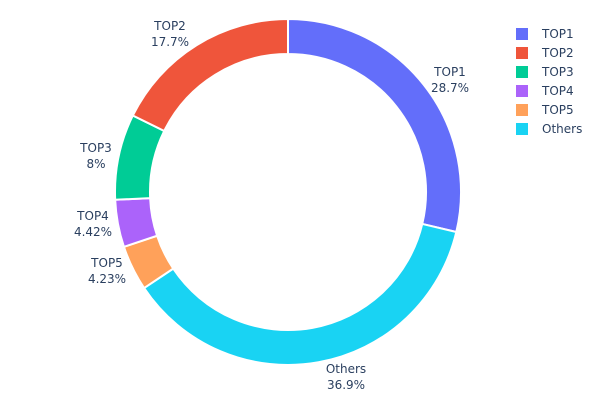 The height and width of the screenshot is (400, 600). I want to click on slice-label-name: TOP3, so click(95, 148).